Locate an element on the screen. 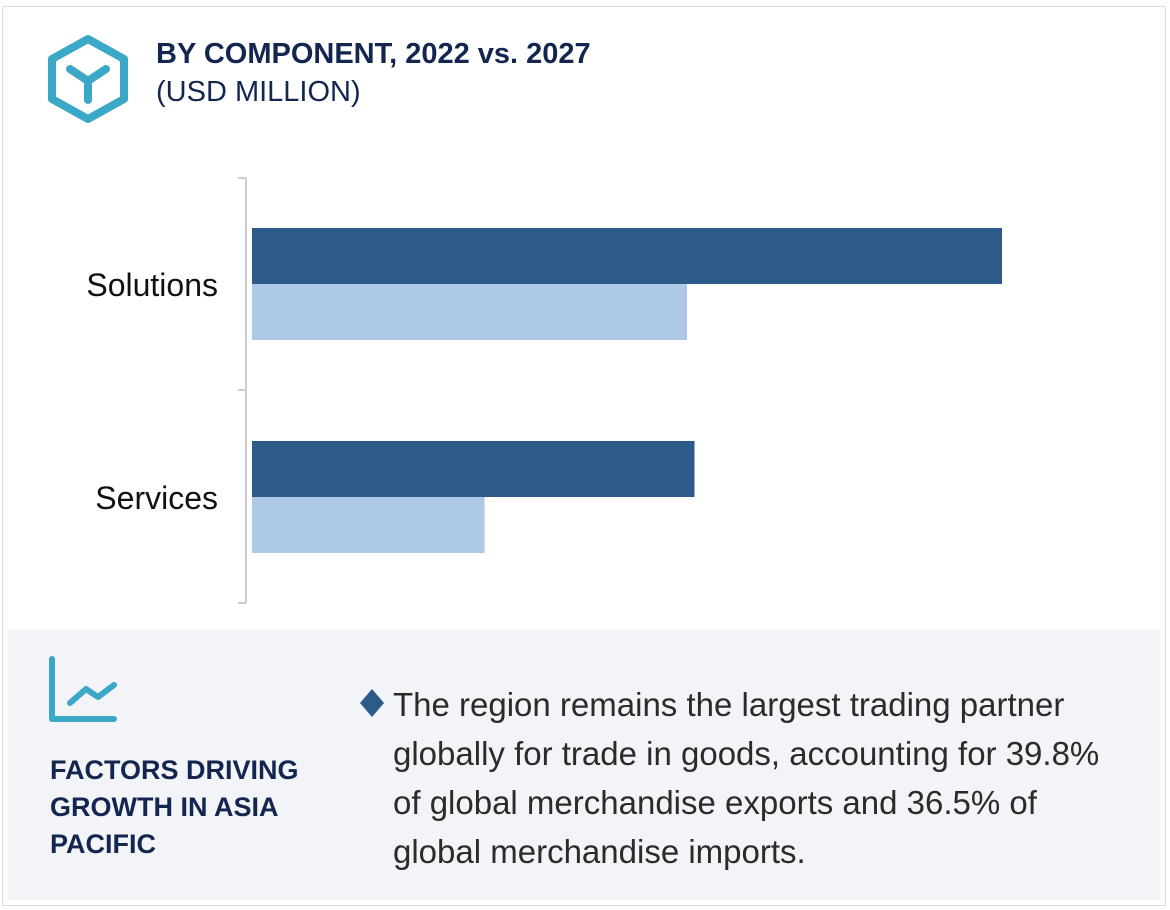  trend-chart-icon is located at coordinates (83, 689).